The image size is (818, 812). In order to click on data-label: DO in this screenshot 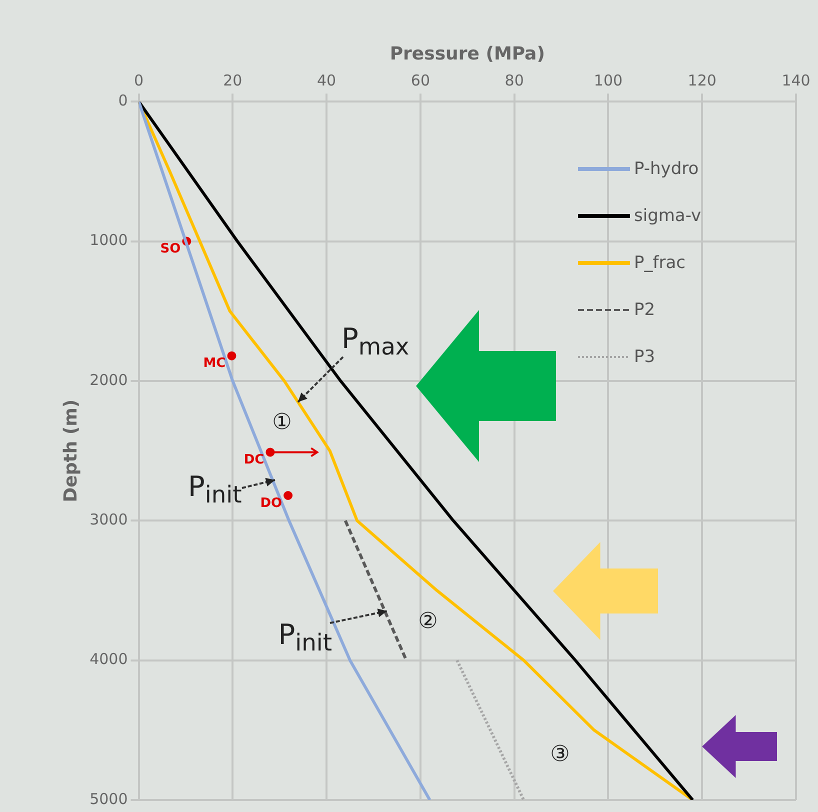, I will do `click(271, 503)`.